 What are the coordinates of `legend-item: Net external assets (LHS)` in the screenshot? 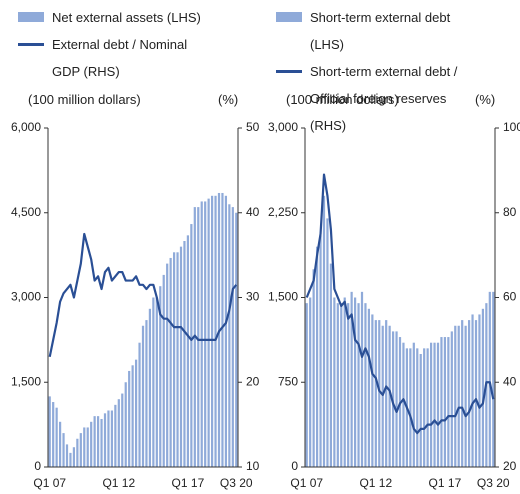 It's located at (118, 17).